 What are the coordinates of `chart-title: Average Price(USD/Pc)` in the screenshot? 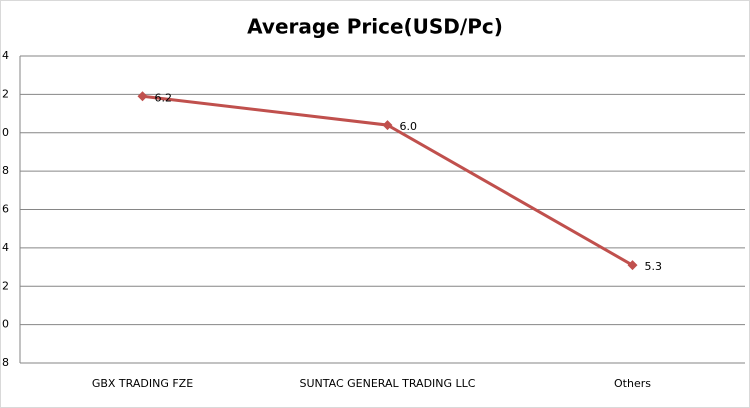 It's located at (375, 27).